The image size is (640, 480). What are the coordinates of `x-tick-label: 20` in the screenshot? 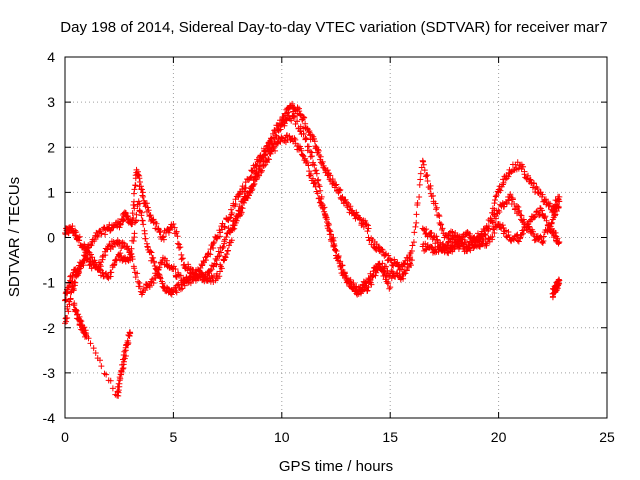 It's located at (499, 437).